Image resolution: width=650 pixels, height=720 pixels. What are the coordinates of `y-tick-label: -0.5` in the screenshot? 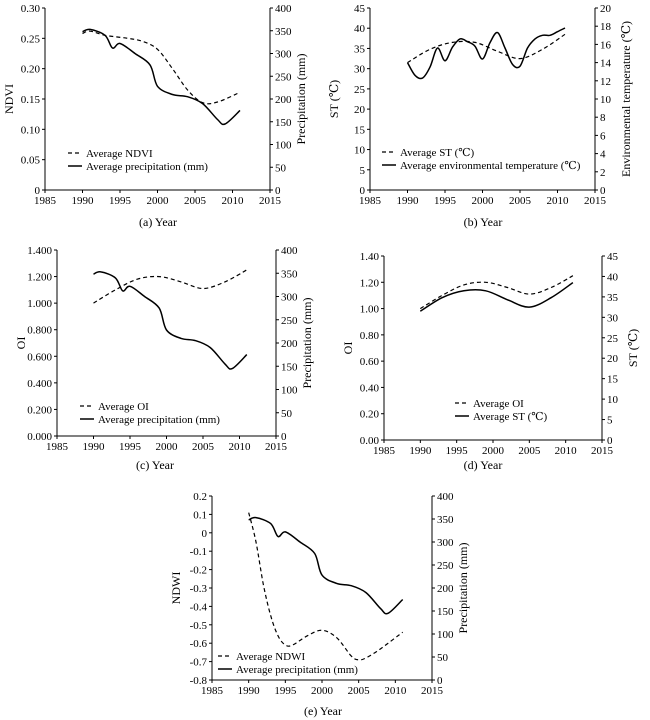 It's located at (199, 626).